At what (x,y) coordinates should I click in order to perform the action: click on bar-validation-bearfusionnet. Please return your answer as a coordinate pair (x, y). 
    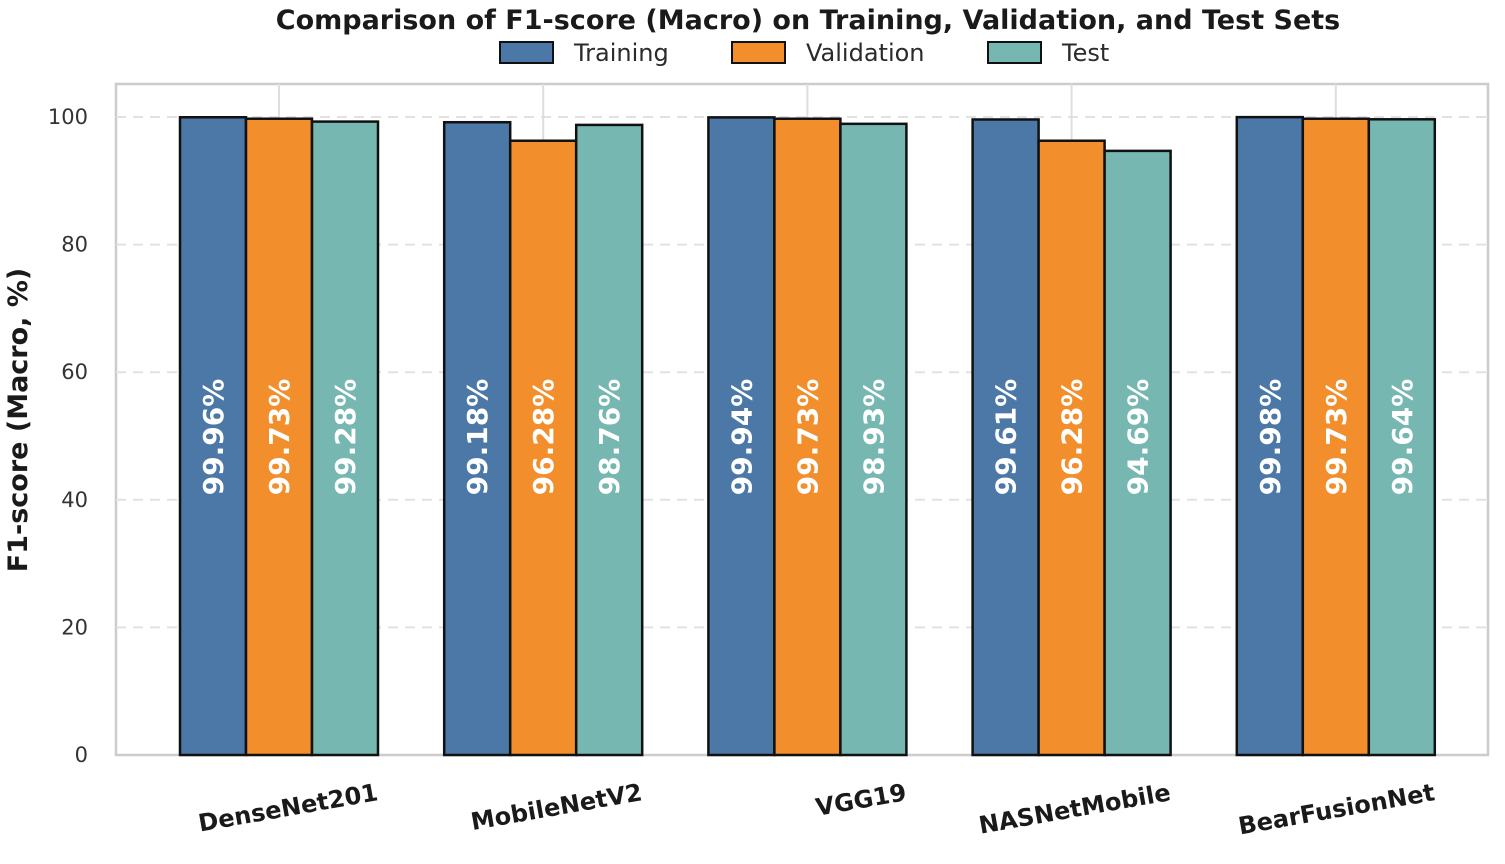
    Looking at the image, I should click on (1336, 437).